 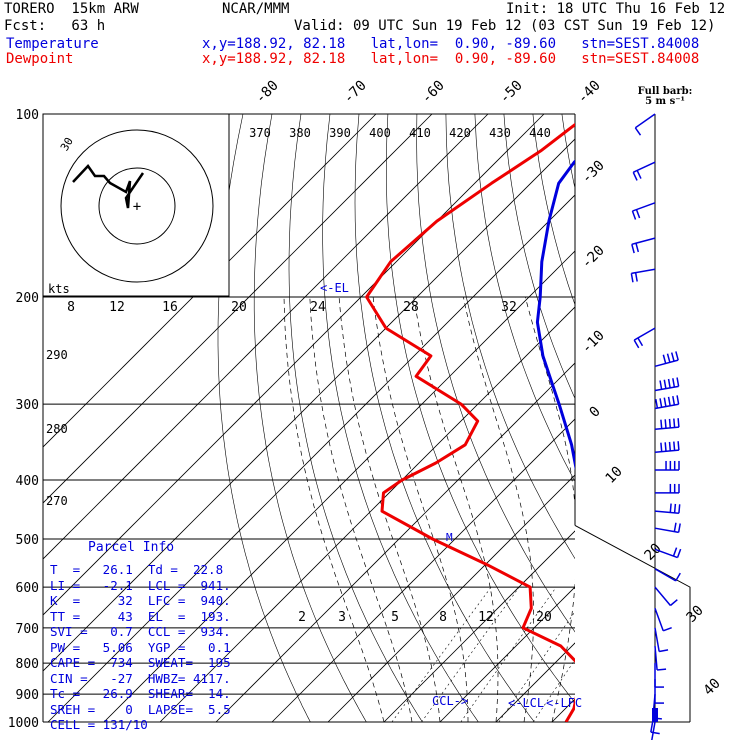 I want to click on hodograph-center: +, so click(x=137, y=207).